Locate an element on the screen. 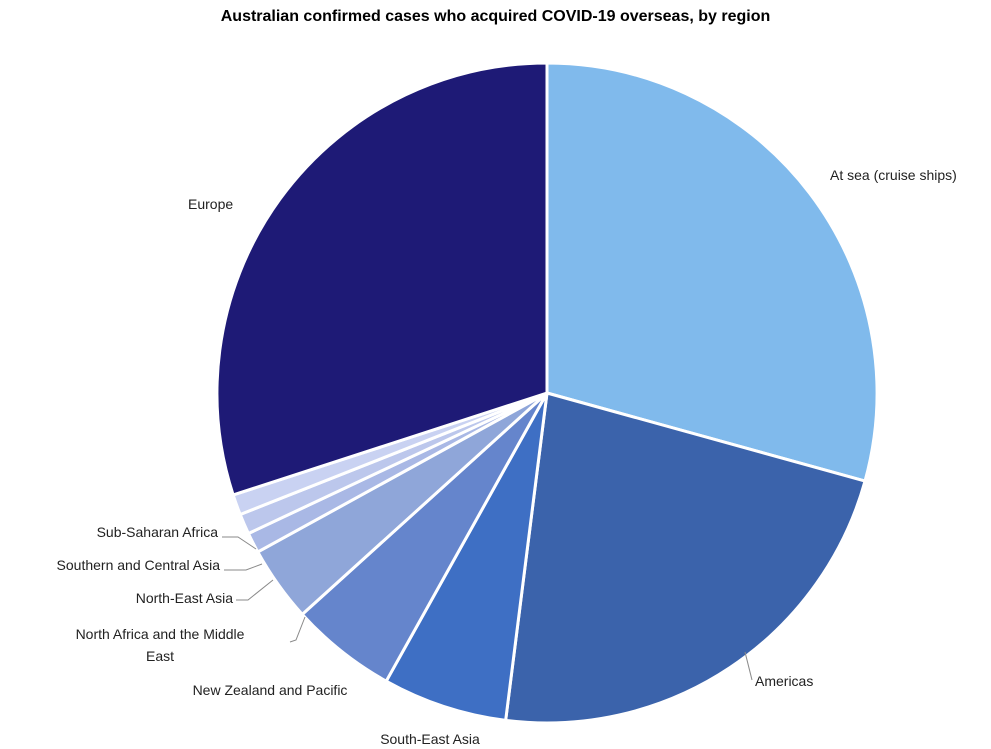 This screenshot has height=749, width=991. leader-line-north-africa-and-the-middle-east is located at coordinates (297, 629).